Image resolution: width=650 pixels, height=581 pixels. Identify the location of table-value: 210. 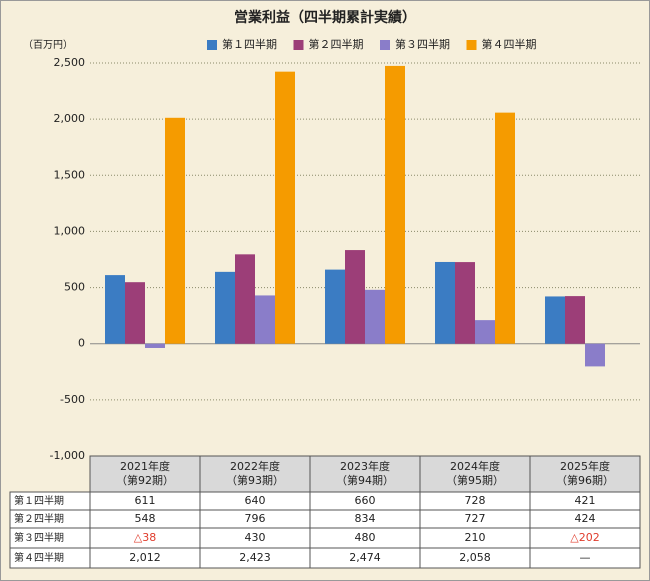
(475, 537).